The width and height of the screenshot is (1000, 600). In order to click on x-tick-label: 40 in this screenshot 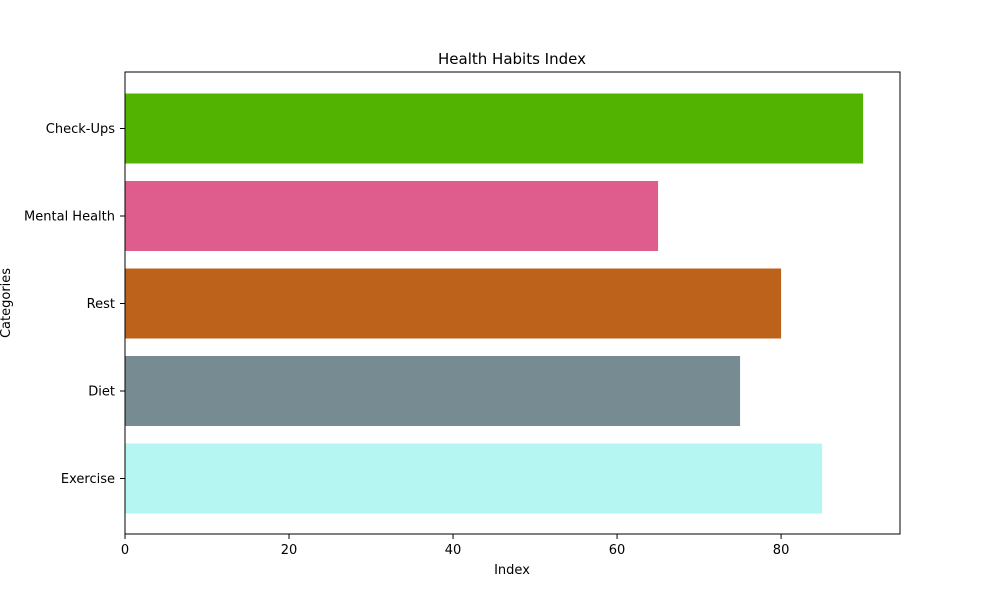, I will do `click(453, 550)`.